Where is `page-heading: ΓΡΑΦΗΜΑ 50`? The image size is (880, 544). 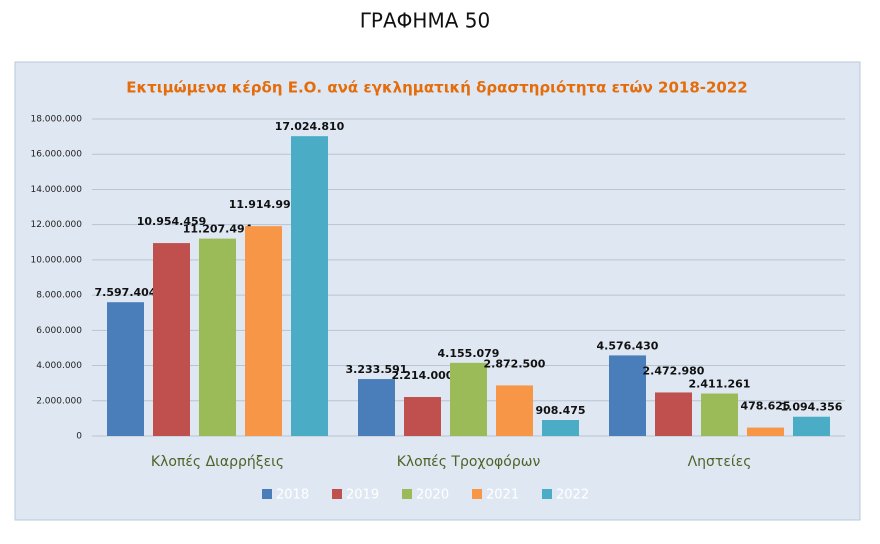
page-heading: ΓΡΑΦΗΜΑ 50 is located at coordinates (425, 21).